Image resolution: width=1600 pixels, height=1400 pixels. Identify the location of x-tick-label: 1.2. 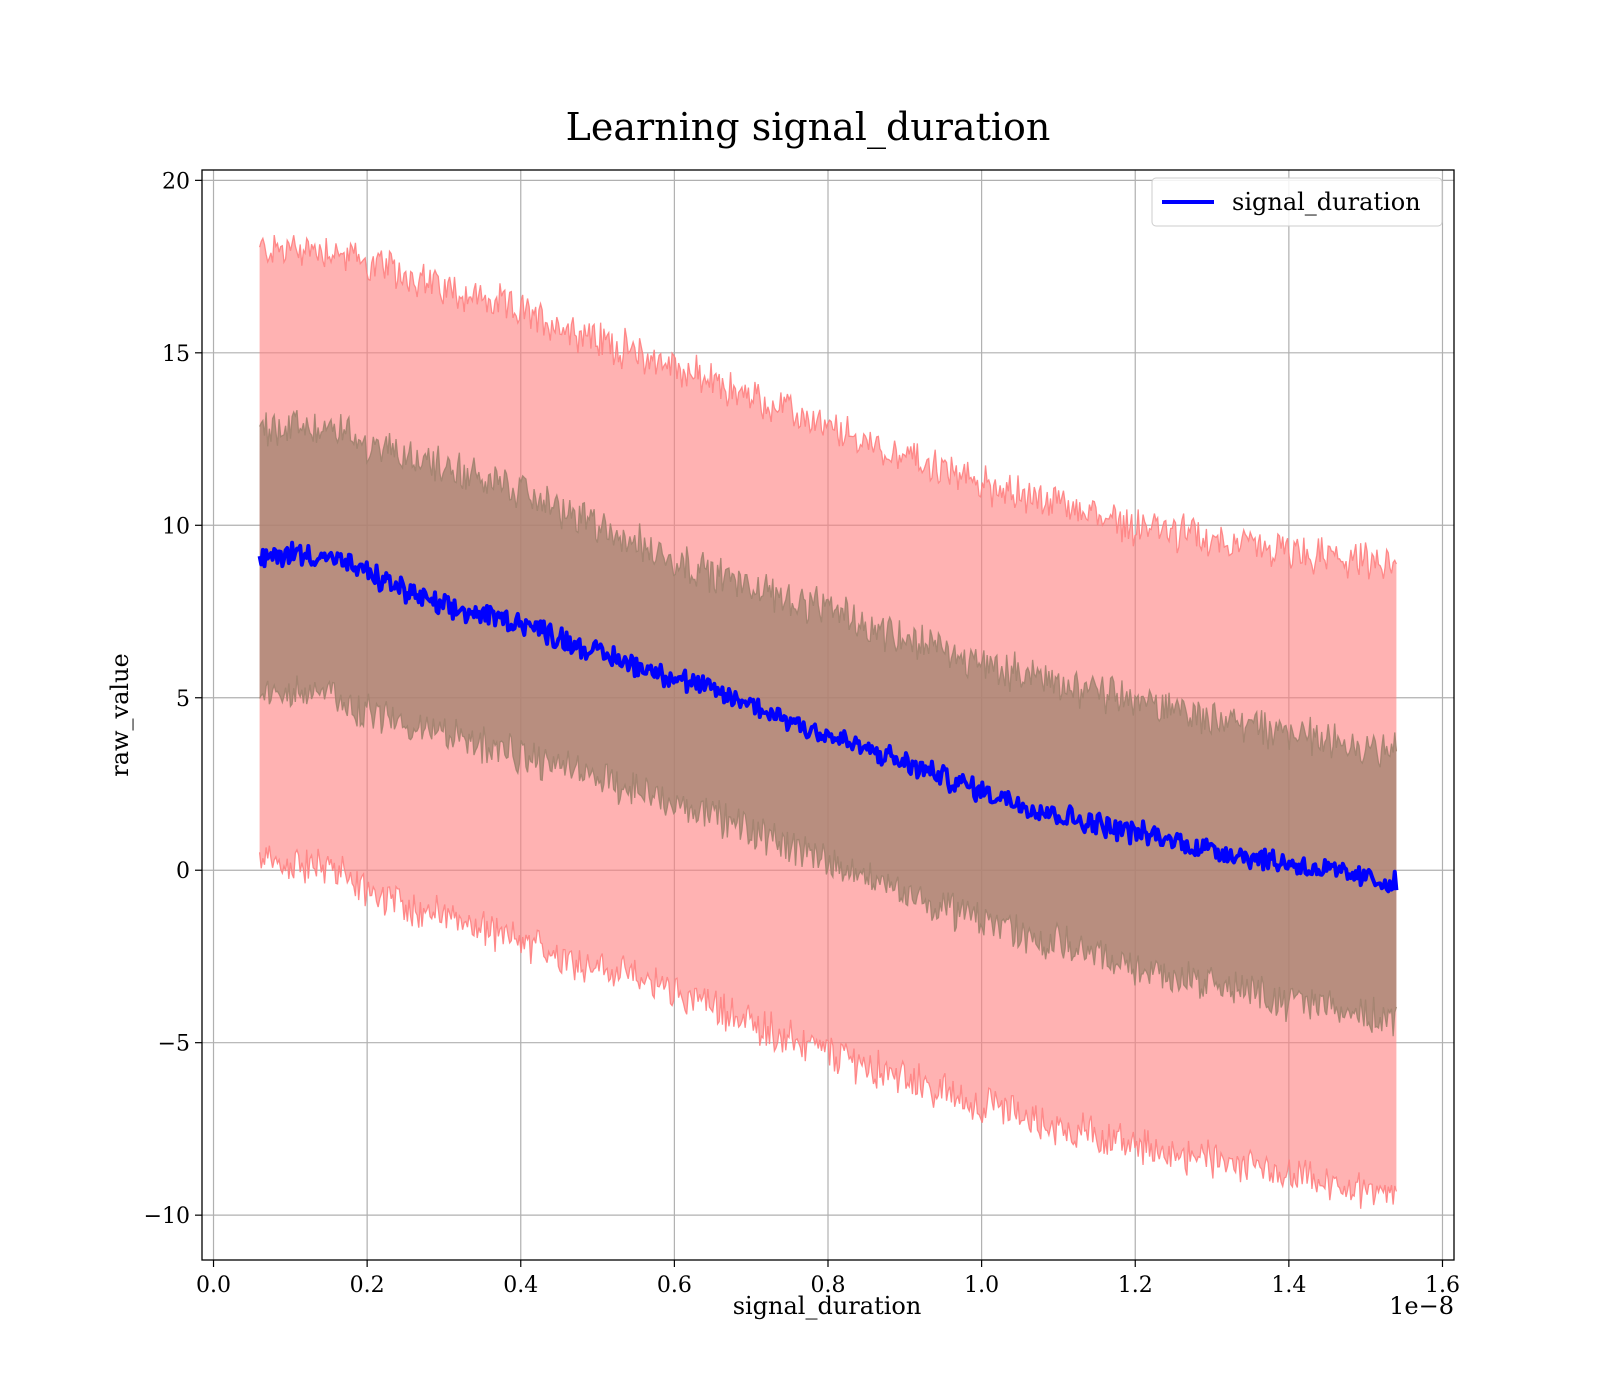
(1135, 1285).